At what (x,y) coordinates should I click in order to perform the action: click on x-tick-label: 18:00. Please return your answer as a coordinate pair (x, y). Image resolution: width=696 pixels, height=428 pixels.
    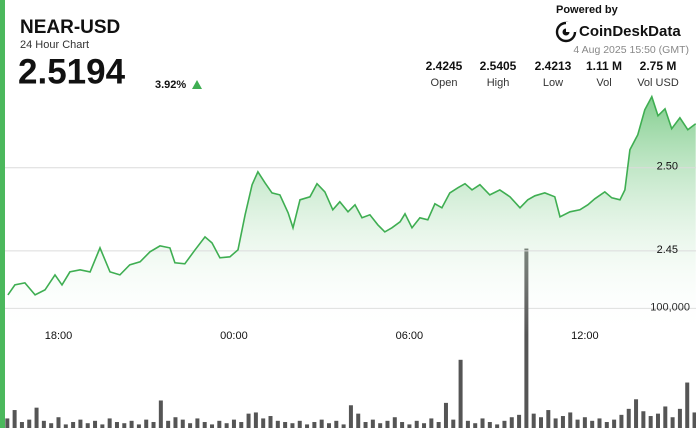
    Looking at the image, I should click on (59, 336).